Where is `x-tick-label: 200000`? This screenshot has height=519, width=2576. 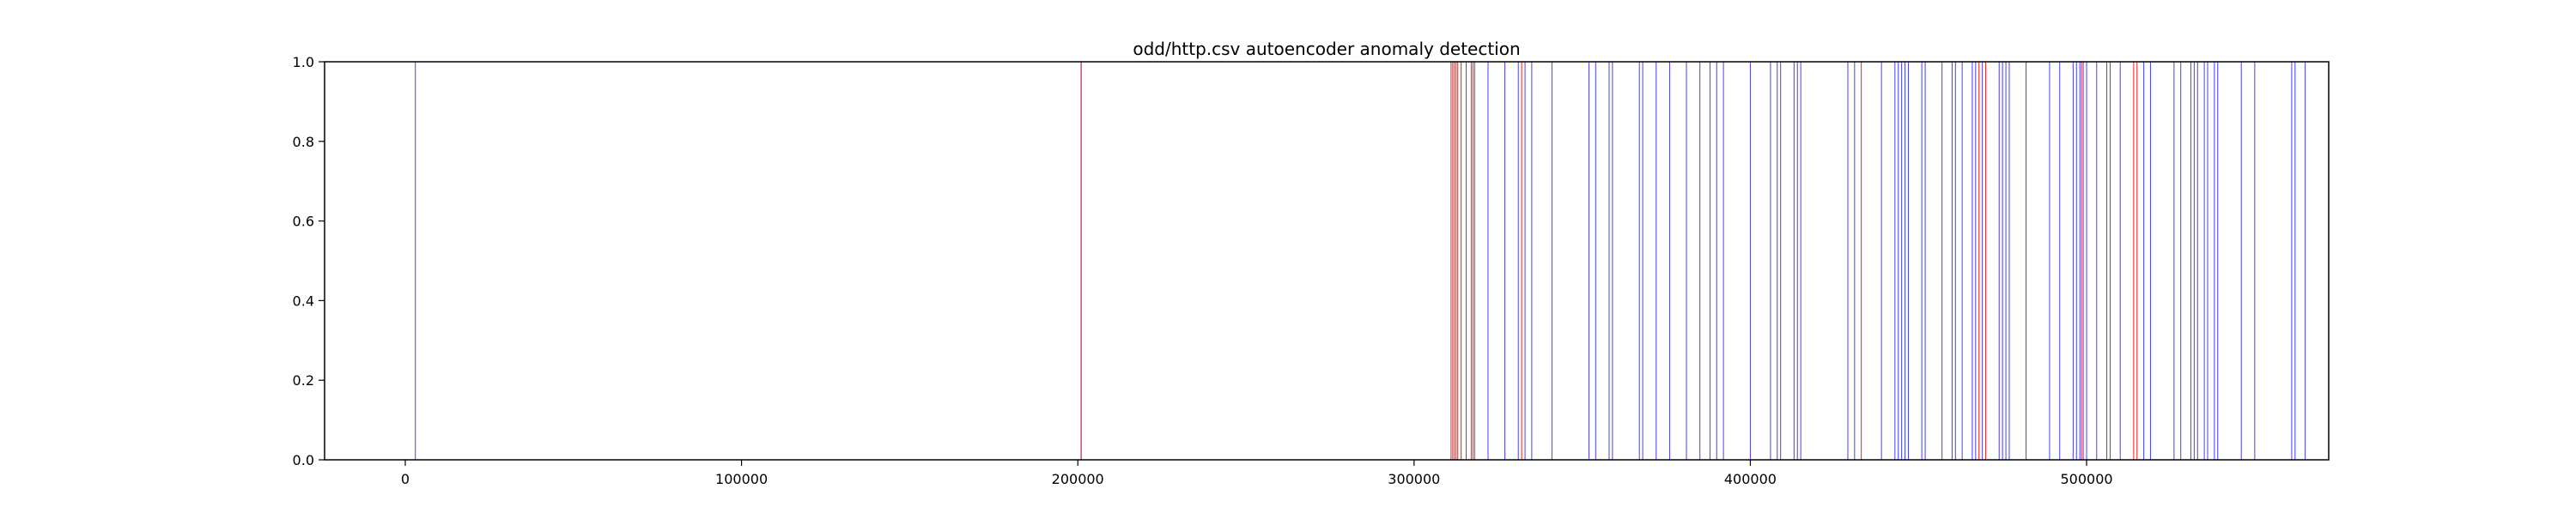
x-tick-label: 200000 is located at coordinates (1078, 479).